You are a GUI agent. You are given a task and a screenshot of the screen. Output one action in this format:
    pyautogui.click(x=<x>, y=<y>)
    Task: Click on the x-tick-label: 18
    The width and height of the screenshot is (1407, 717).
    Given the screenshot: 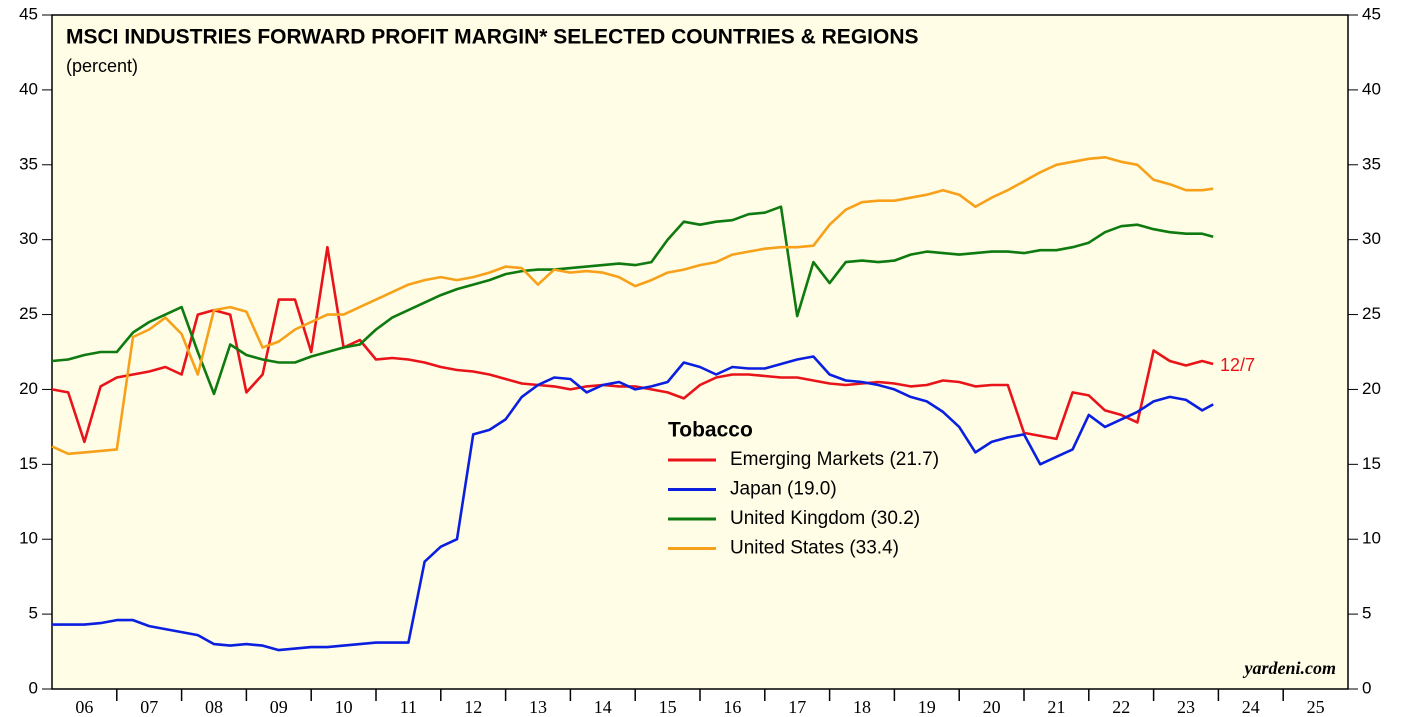 What is the action you would take?
    pyautogui.click(x=862, y=707)
    